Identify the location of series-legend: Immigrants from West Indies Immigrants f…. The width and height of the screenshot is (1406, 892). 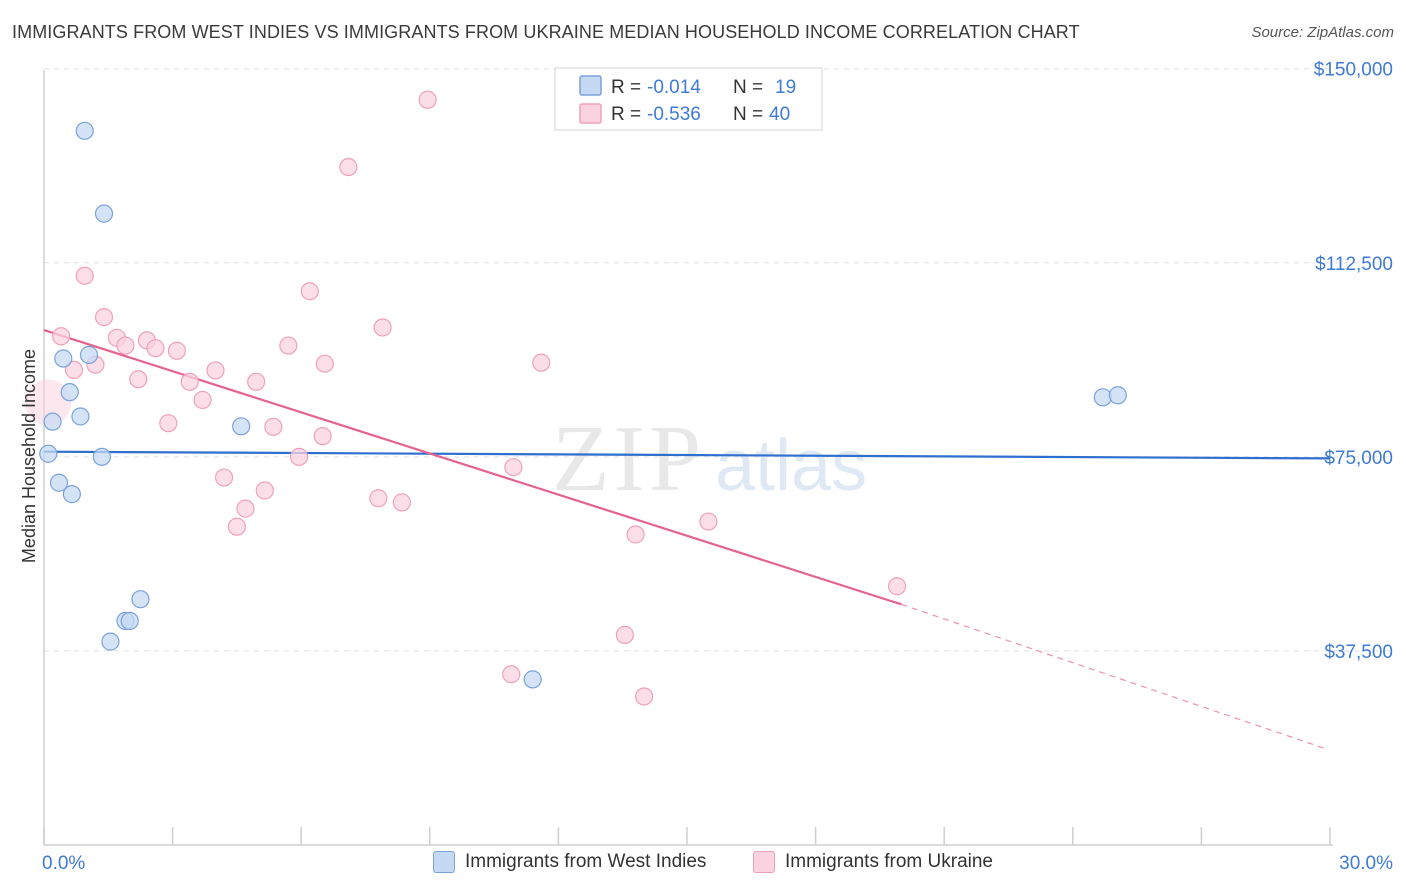
(703, 864).